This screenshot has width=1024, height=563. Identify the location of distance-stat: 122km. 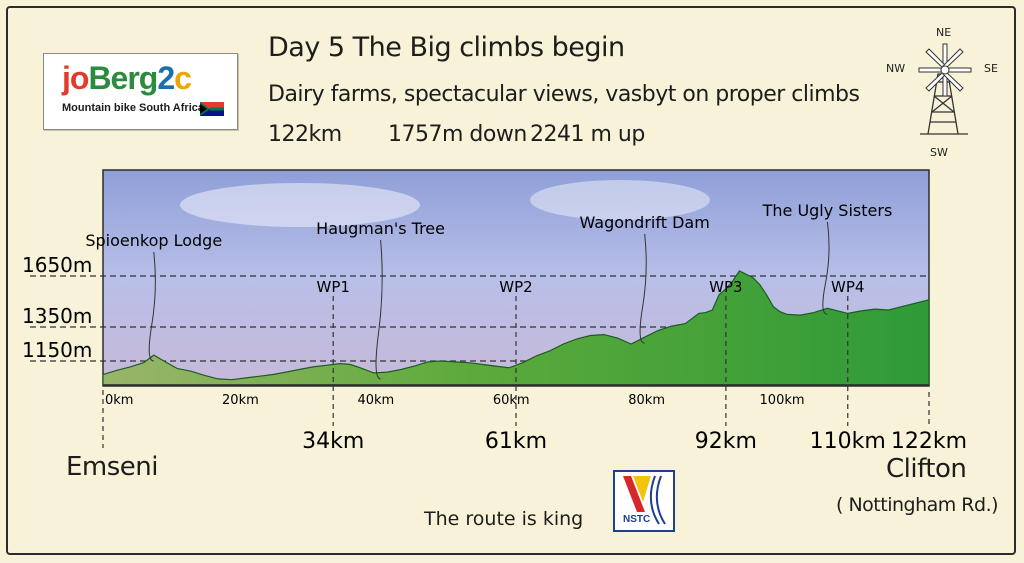
(305, 134).